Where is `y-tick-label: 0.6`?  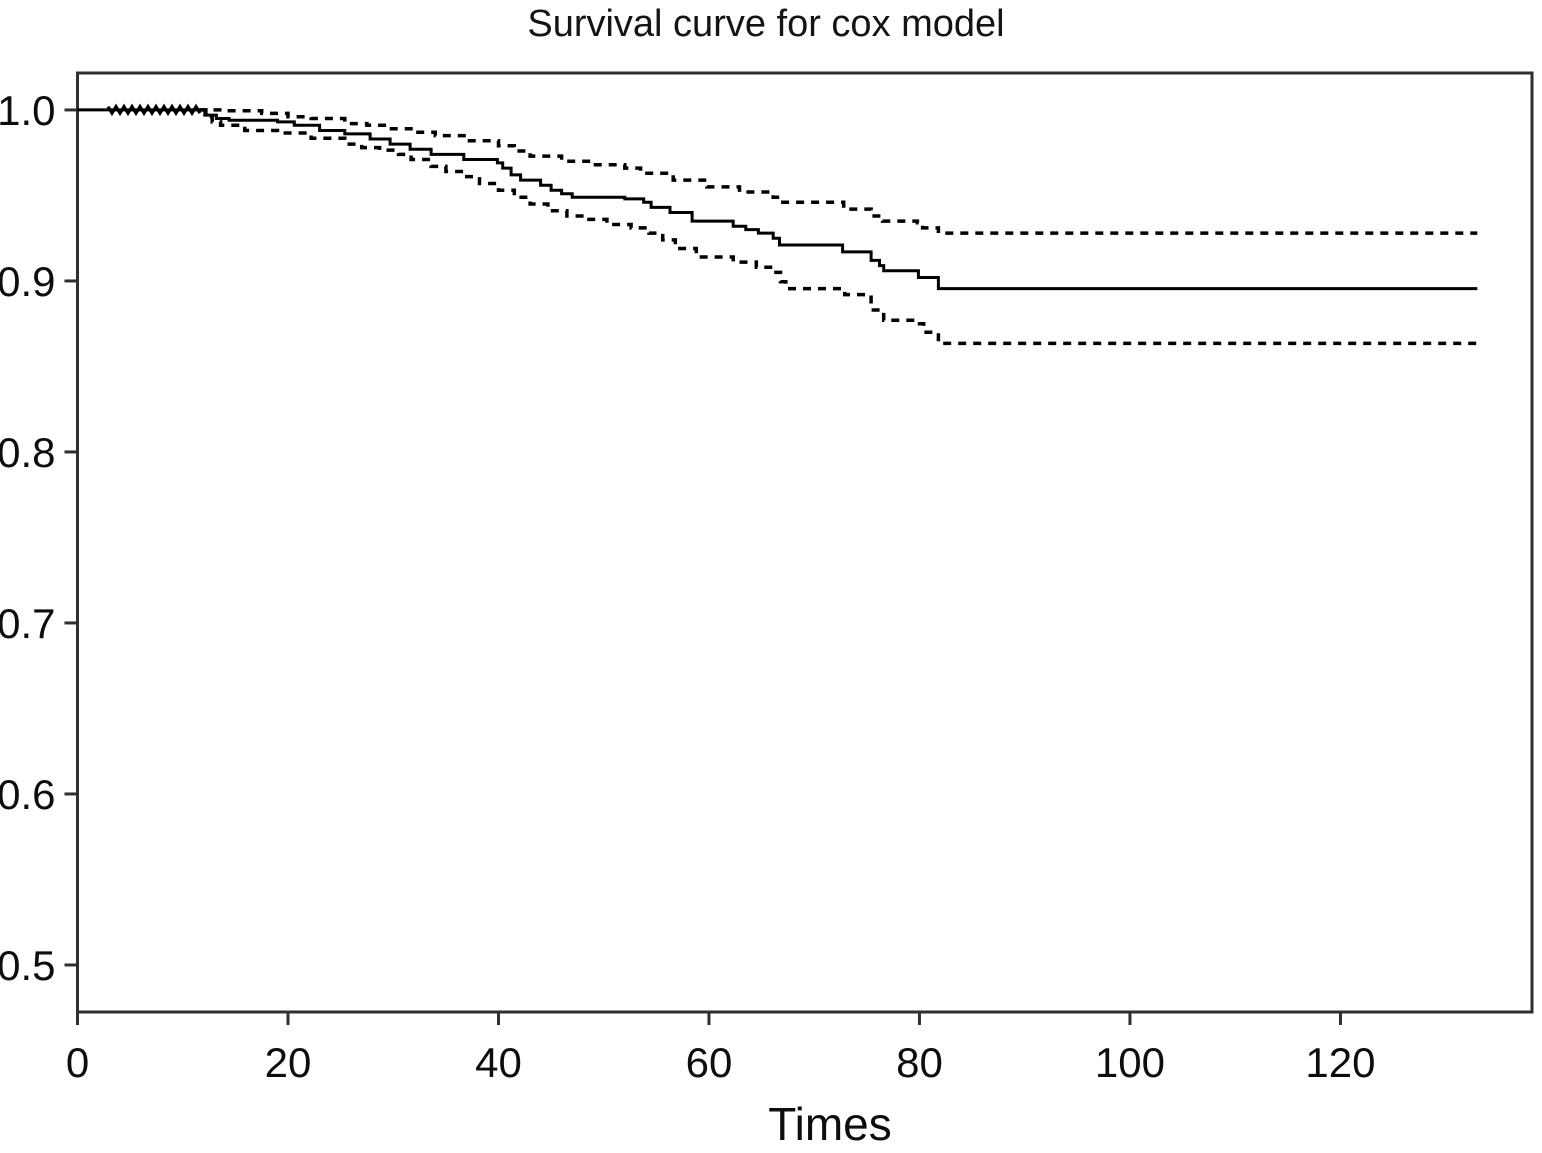
y-tick-label: 0.6 is located at coordinates (28, 794).